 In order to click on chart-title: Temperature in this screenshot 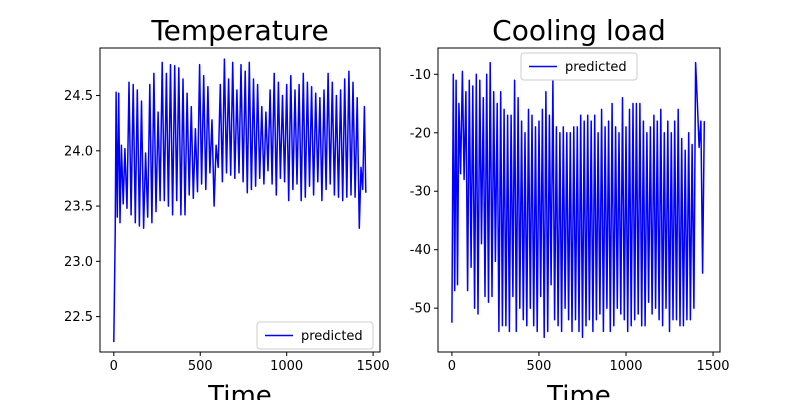, I will do `click(239, 30)`.